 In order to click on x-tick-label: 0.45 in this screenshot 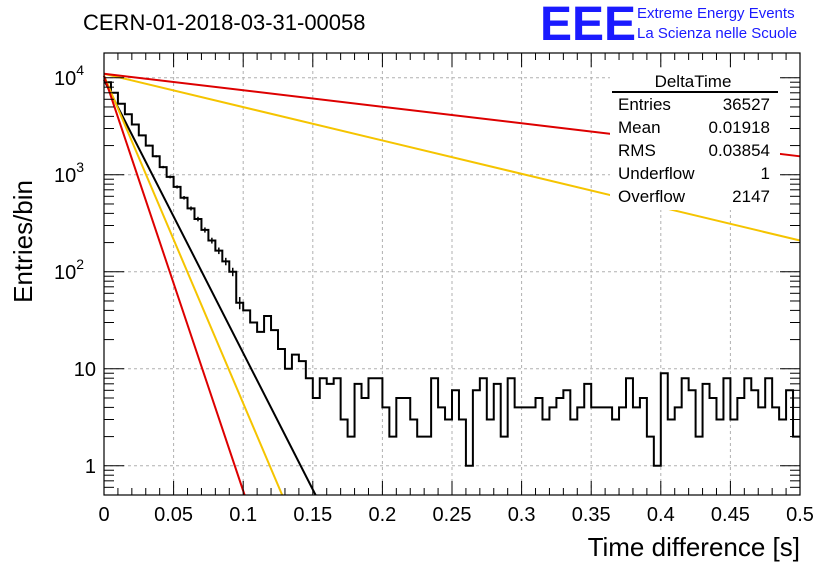, I will do `click(730, 515)`.